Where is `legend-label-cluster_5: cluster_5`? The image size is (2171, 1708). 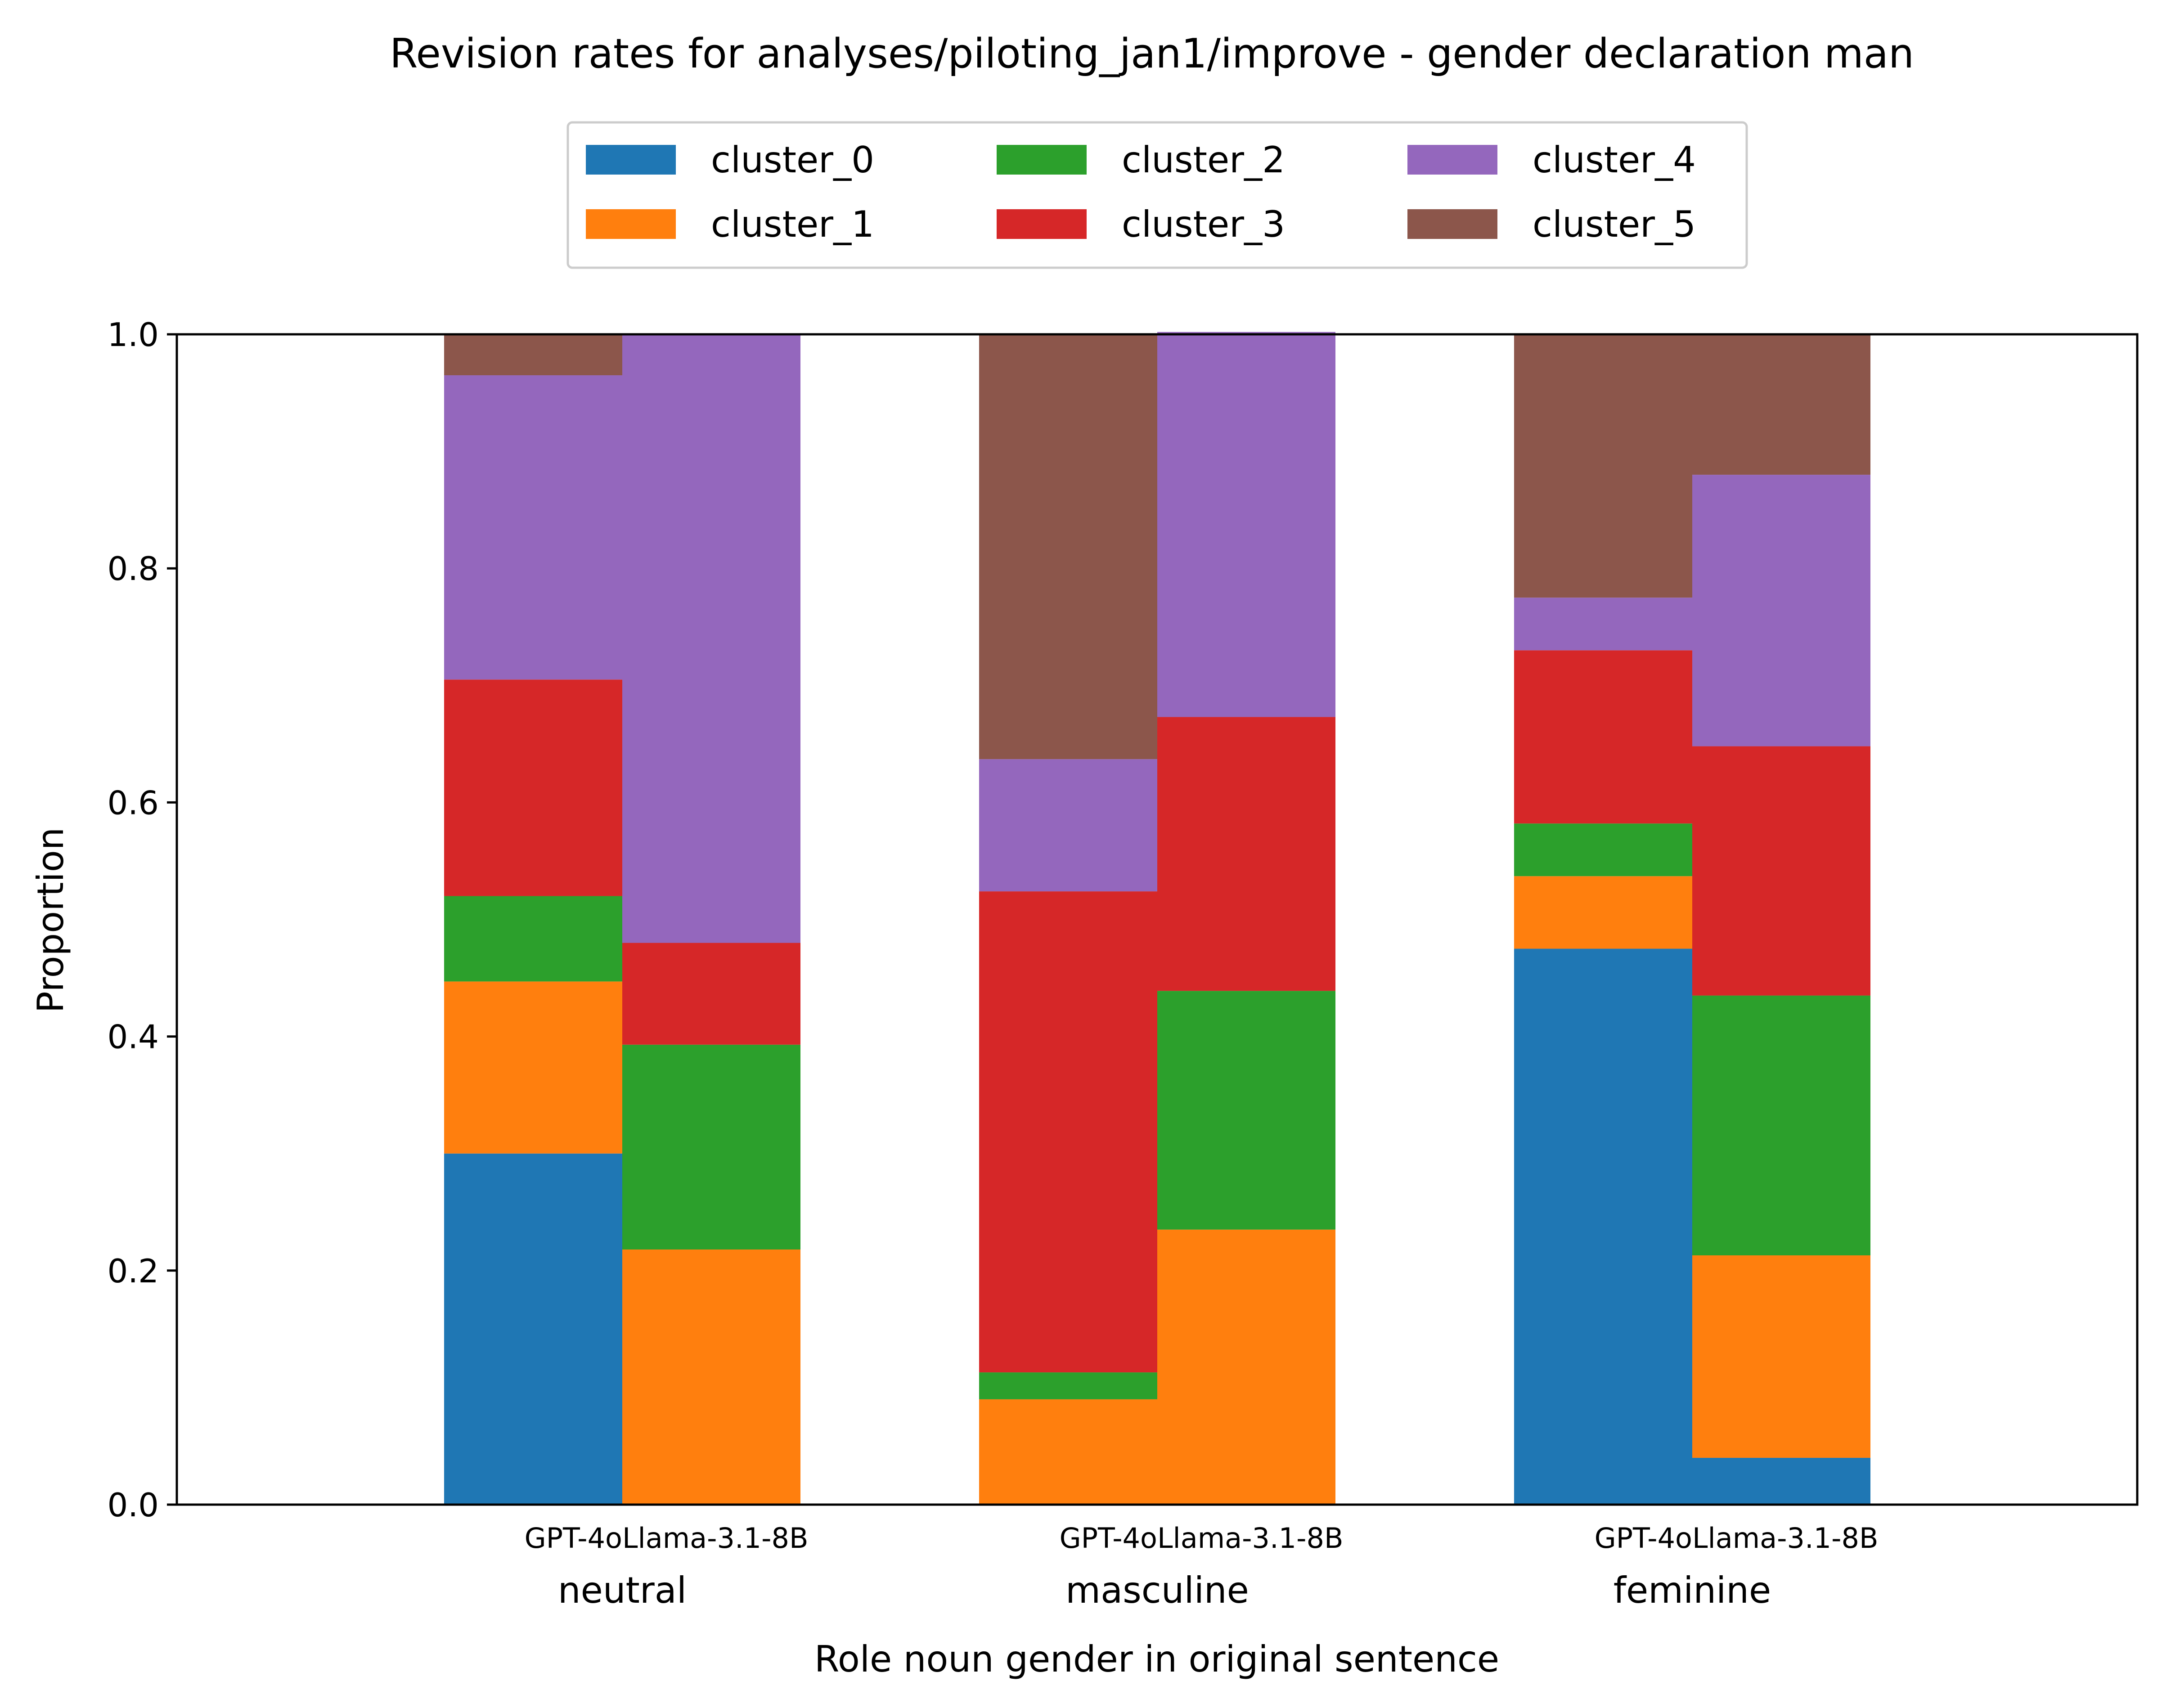
legend-label-cluster_5: cluster_5 is located at coordinates (1614, 224).